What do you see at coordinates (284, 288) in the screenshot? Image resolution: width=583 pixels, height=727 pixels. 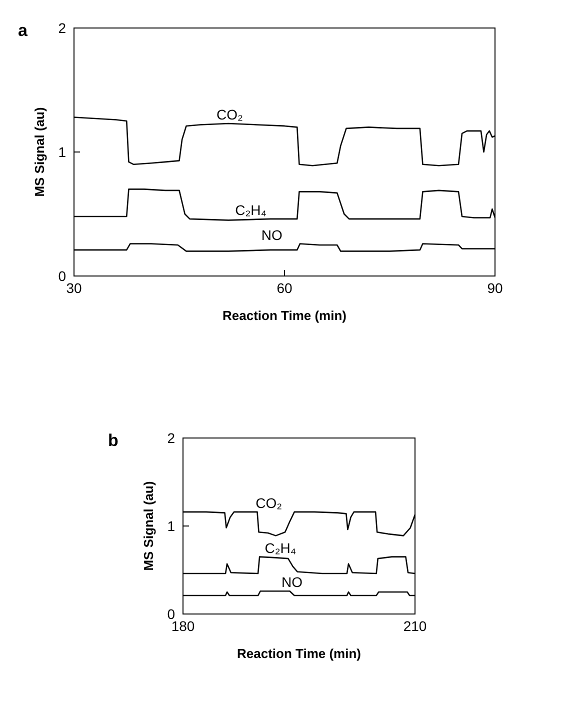 I see `x-tick-label: 60` at bounding box center [284, 288].